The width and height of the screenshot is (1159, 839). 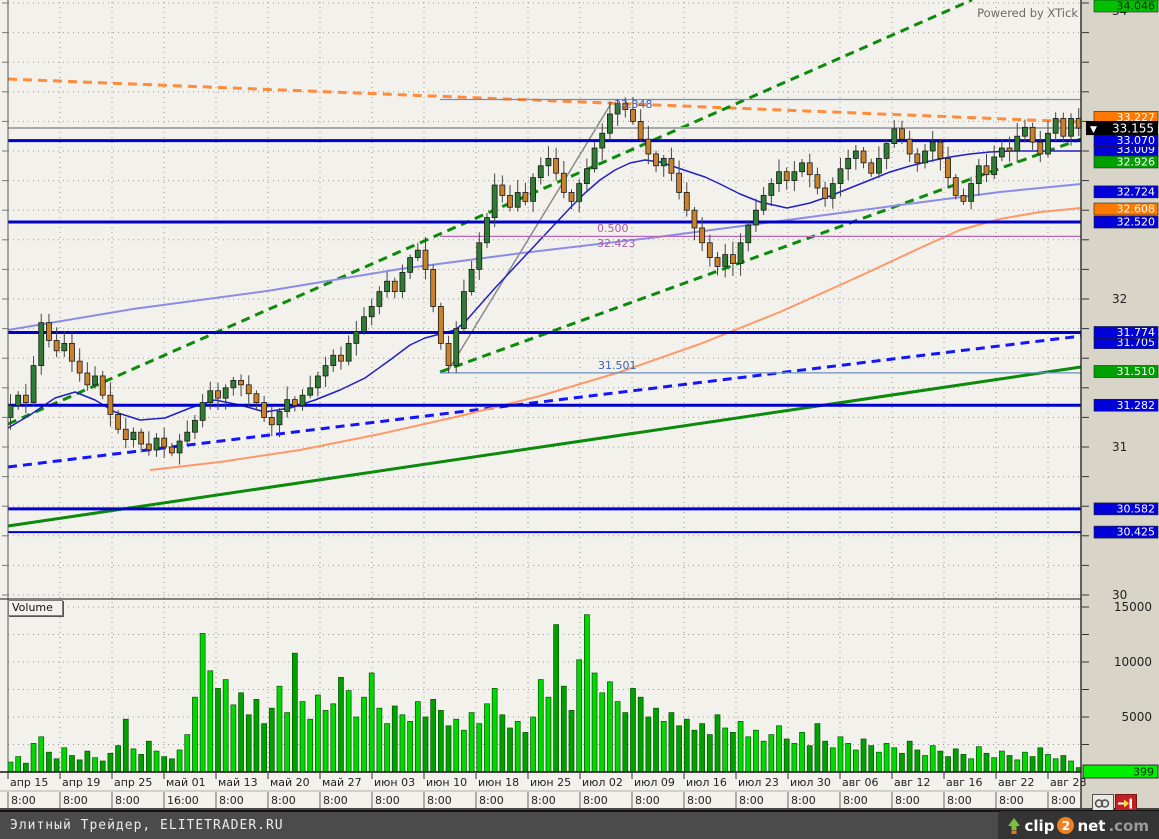 What do you see at coordinates (1078, 825) in the screenshot?
I see `clip2net-watermark: clip 2 net .com` at bounding box center [1078, 825].